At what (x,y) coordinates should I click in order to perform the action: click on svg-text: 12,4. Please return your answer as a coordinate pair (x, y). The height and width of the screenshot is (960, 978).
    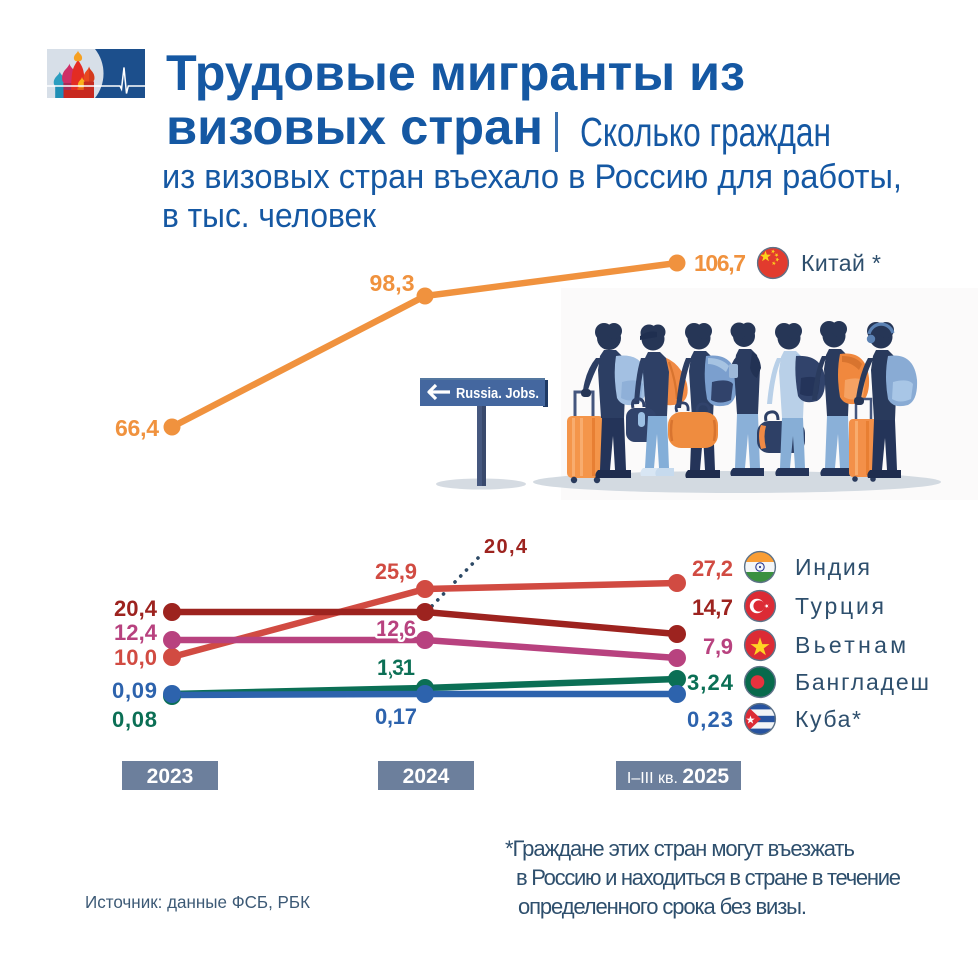
    Looking at the image, I should click on (136, 632).